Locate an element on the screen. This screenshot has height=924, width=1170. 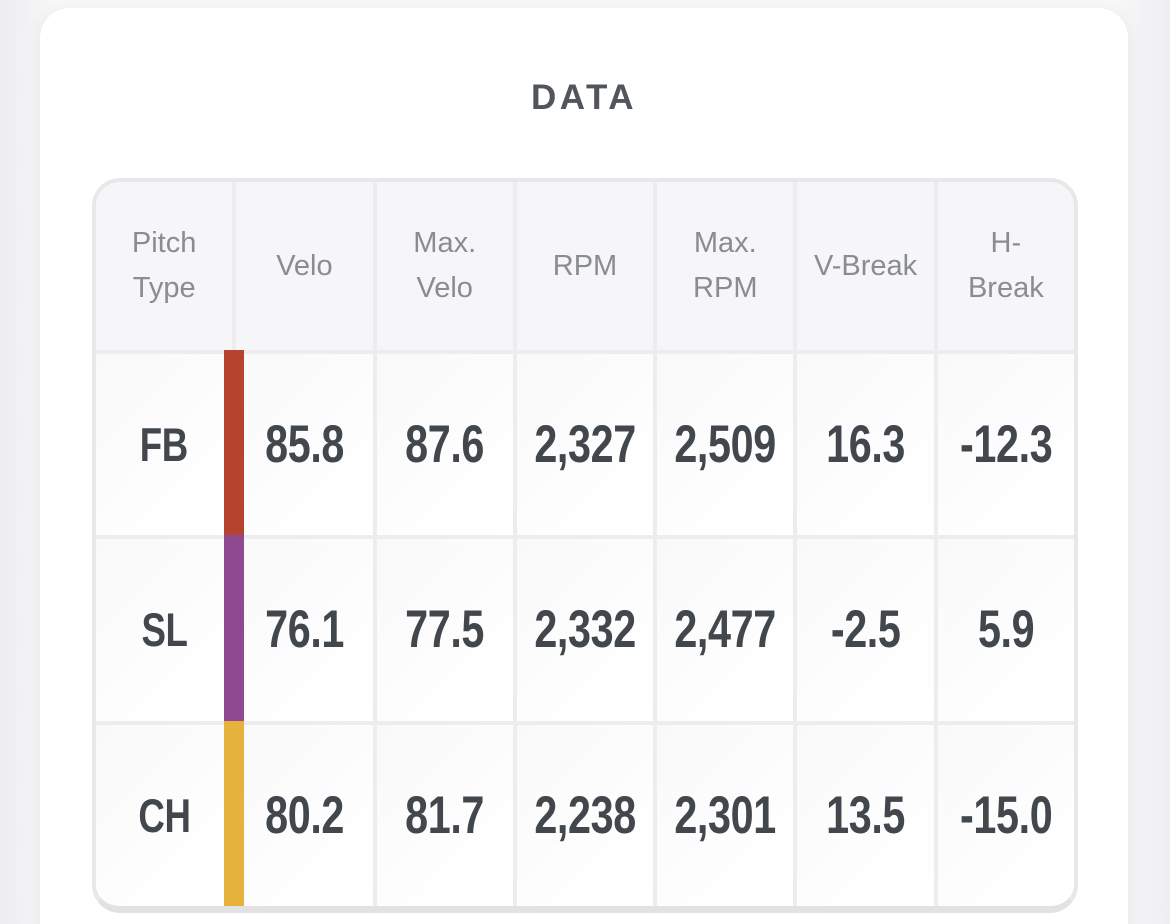
max-velo-cell: 77.5 is located at coordinates (444, 630).